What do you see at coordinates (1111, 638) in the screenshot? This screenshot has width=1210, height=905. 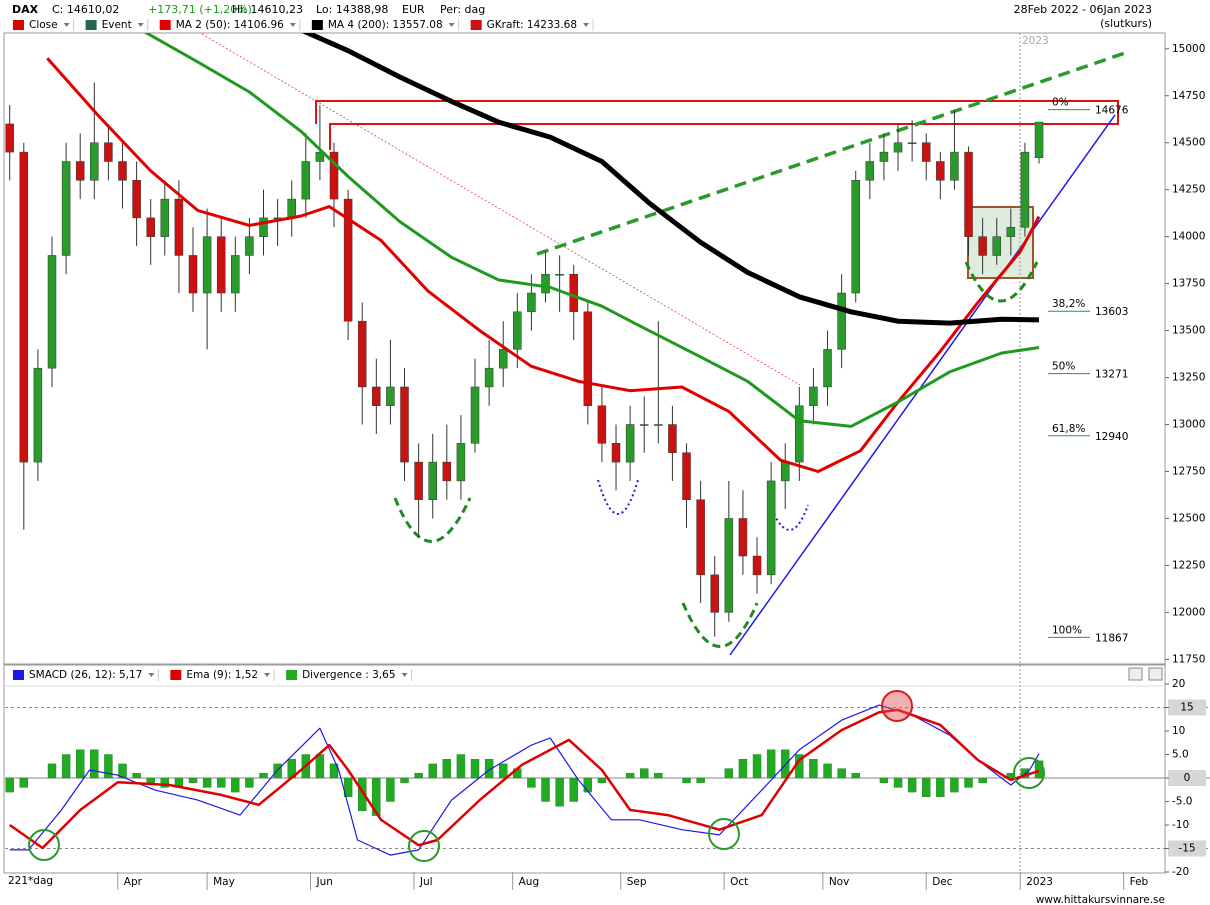 I see `fib-value: 11867` at bounding box center [1111, 638].